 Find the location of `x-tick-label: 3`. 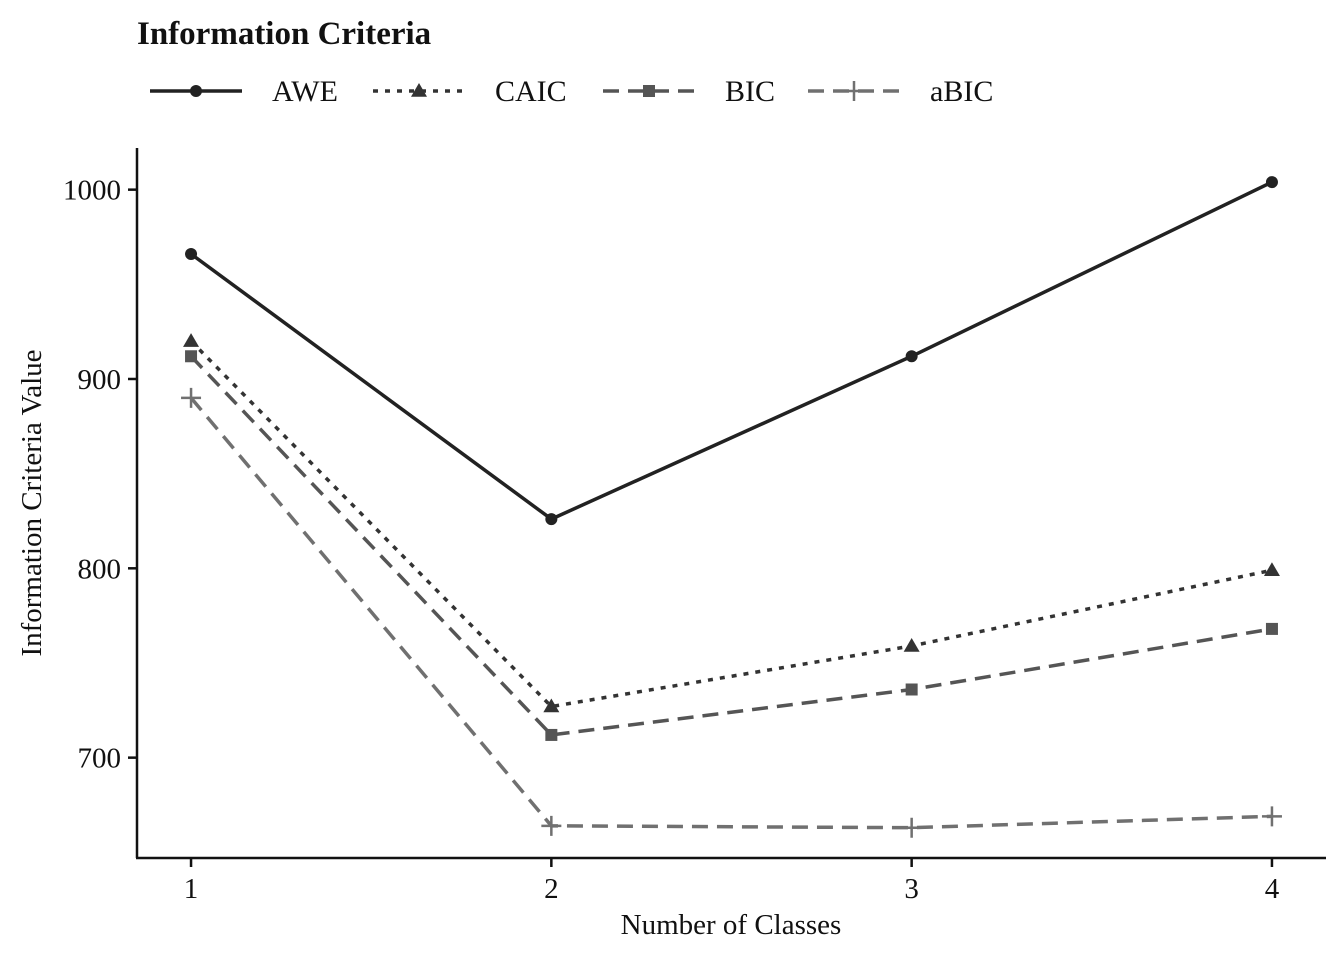

x-tick-label: 3 is located at coordinates (911, 889).